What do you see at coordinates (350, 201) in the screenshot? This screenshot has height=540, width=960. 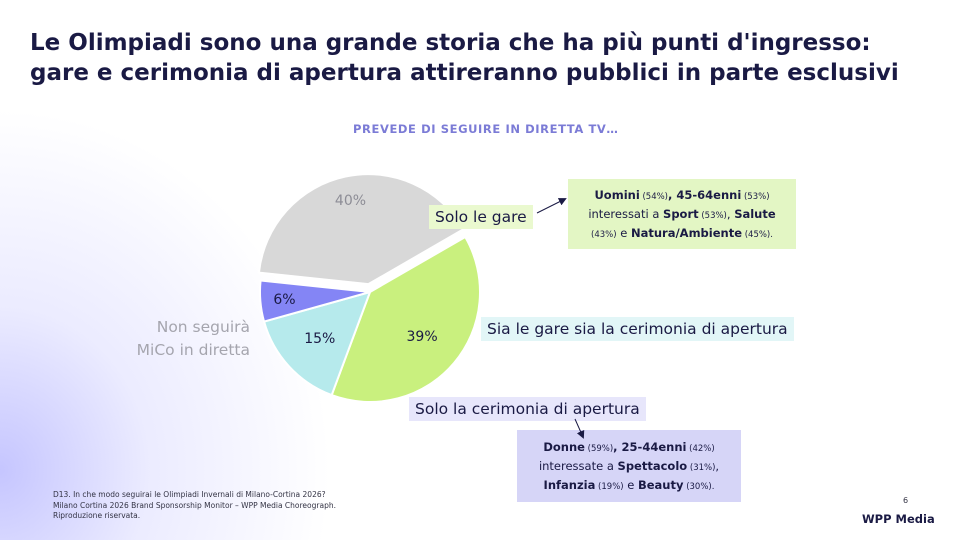 I see `pct-non-seguira: 40%` at bounding box center [350, 201].